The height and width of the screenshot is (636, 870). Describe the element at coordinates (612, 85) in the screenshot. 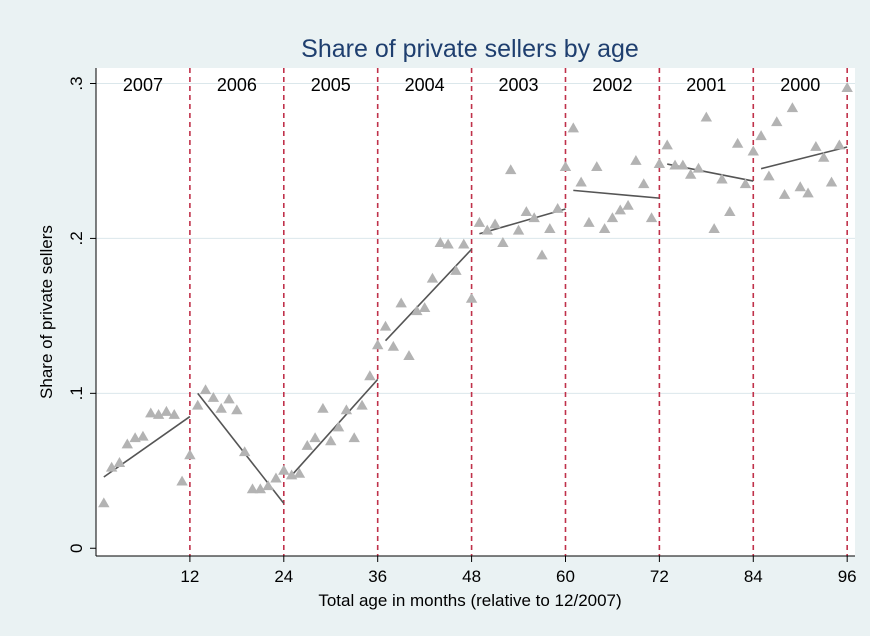

I see `year-label: 2002` at that location.